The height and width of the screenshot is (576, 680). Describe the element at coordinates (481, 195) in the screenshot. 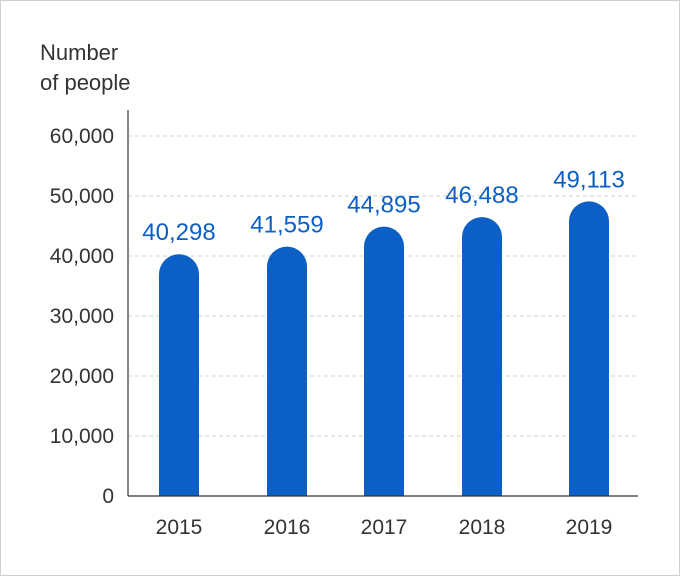

I see `data-label-2018: 46,488` at that location.